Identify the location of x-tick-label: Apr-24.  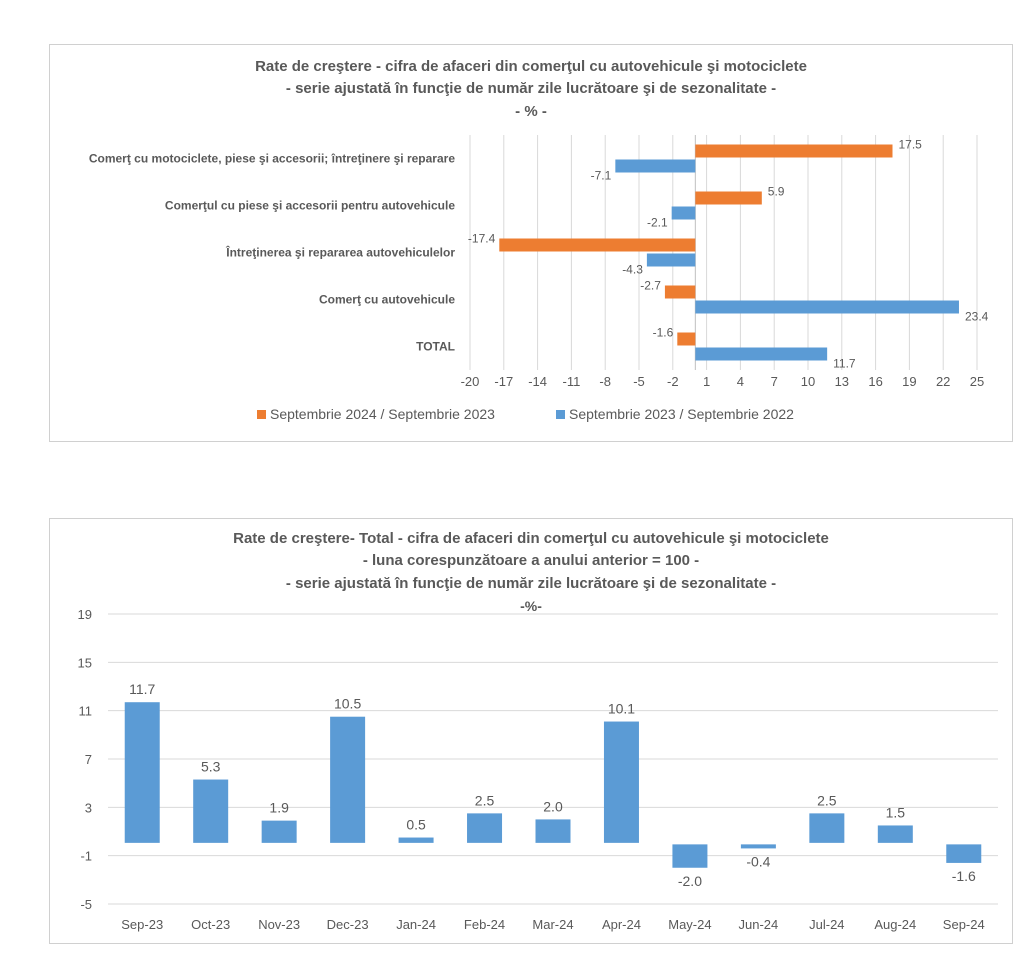
(621, 924).